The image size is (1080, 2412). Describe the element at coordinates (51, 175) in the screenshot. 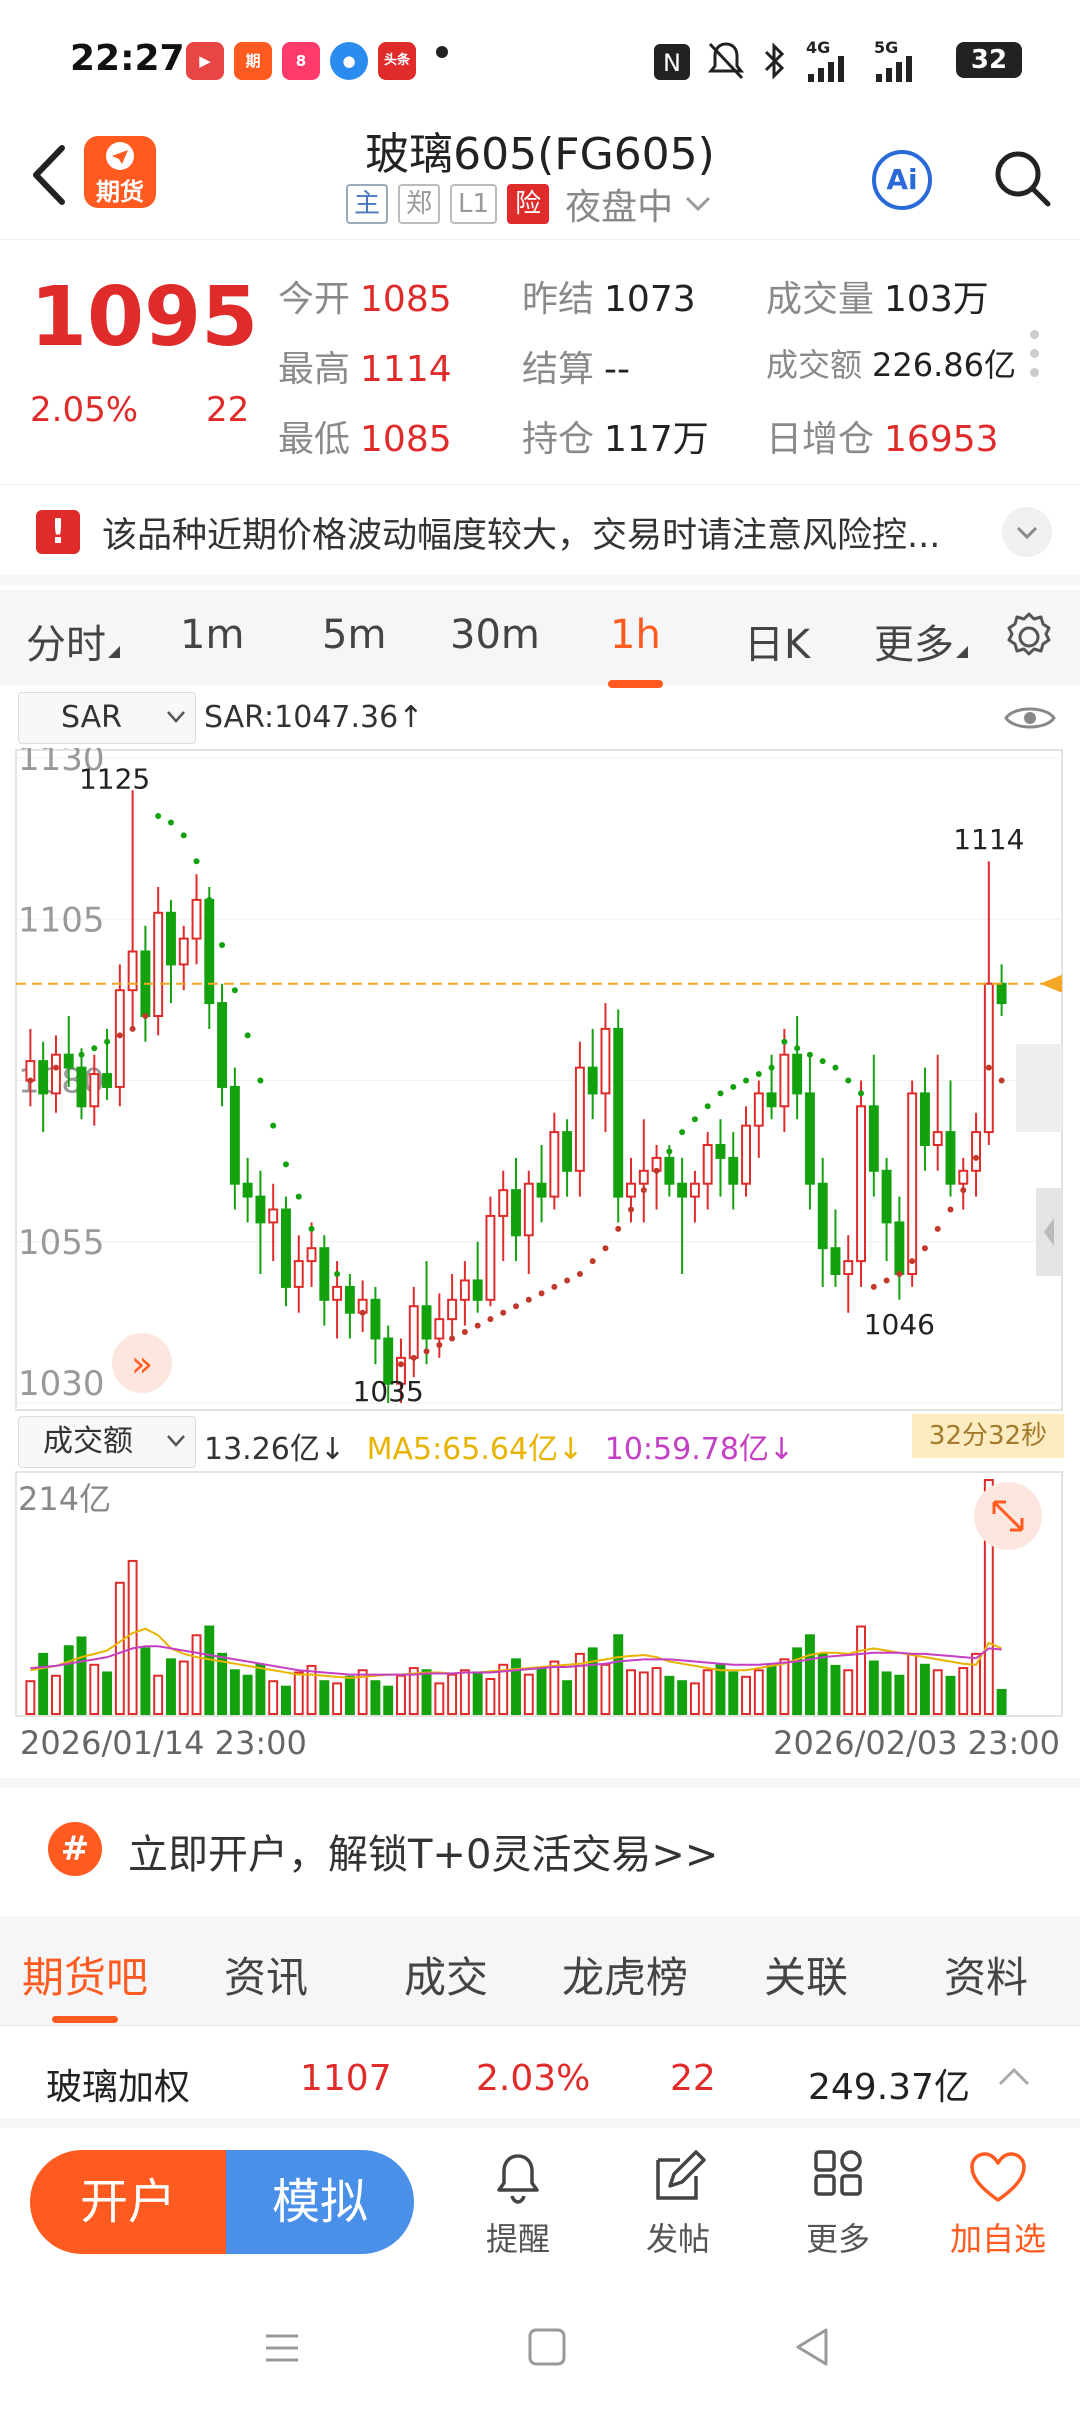

I see `back-arrow-icon` at that location.